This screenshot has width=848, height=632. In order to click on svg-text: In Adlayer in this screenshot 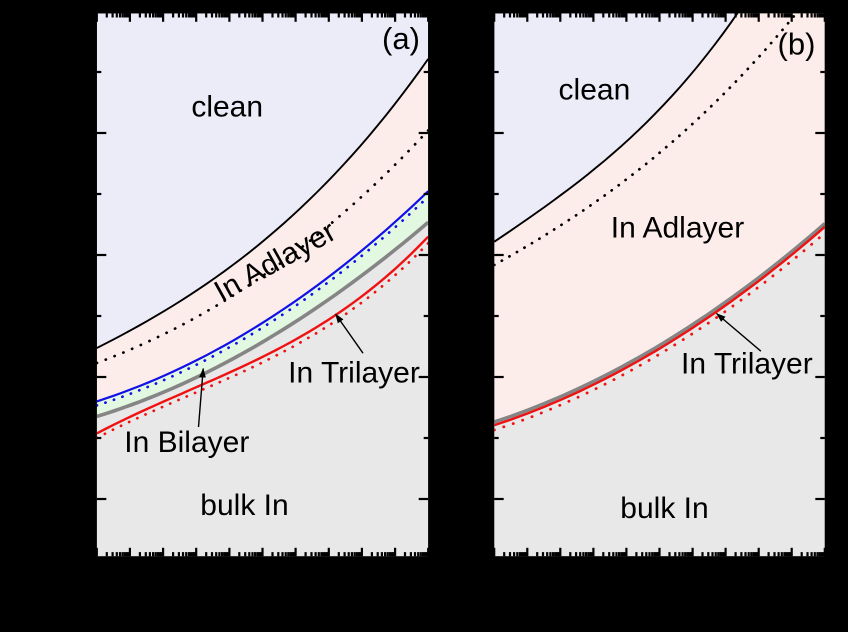, I will do `click(677, 227)`.